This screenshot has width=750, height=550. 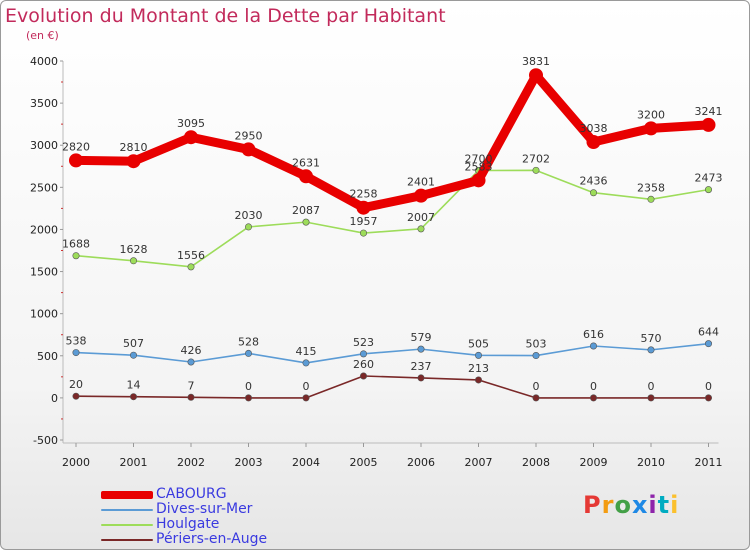 What do you see at coordinates (45, 440) in the screenshot?
I see `y-tick-label: -500` at bounding box center [45, 440].